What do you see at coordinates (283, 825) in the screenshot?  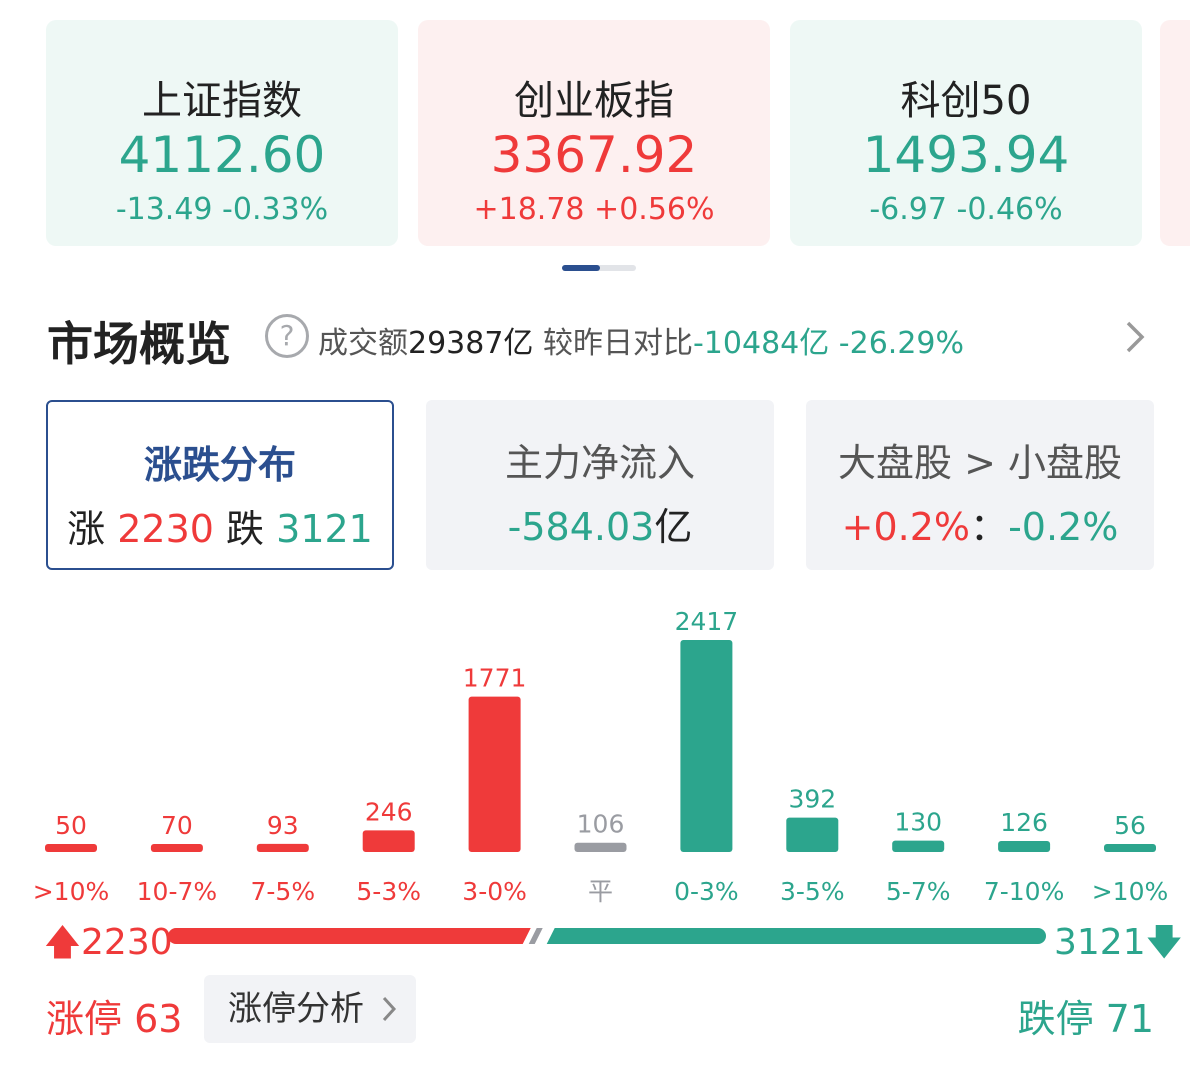 I see `bar-value-label: 93` at bounding box center [283, 825].